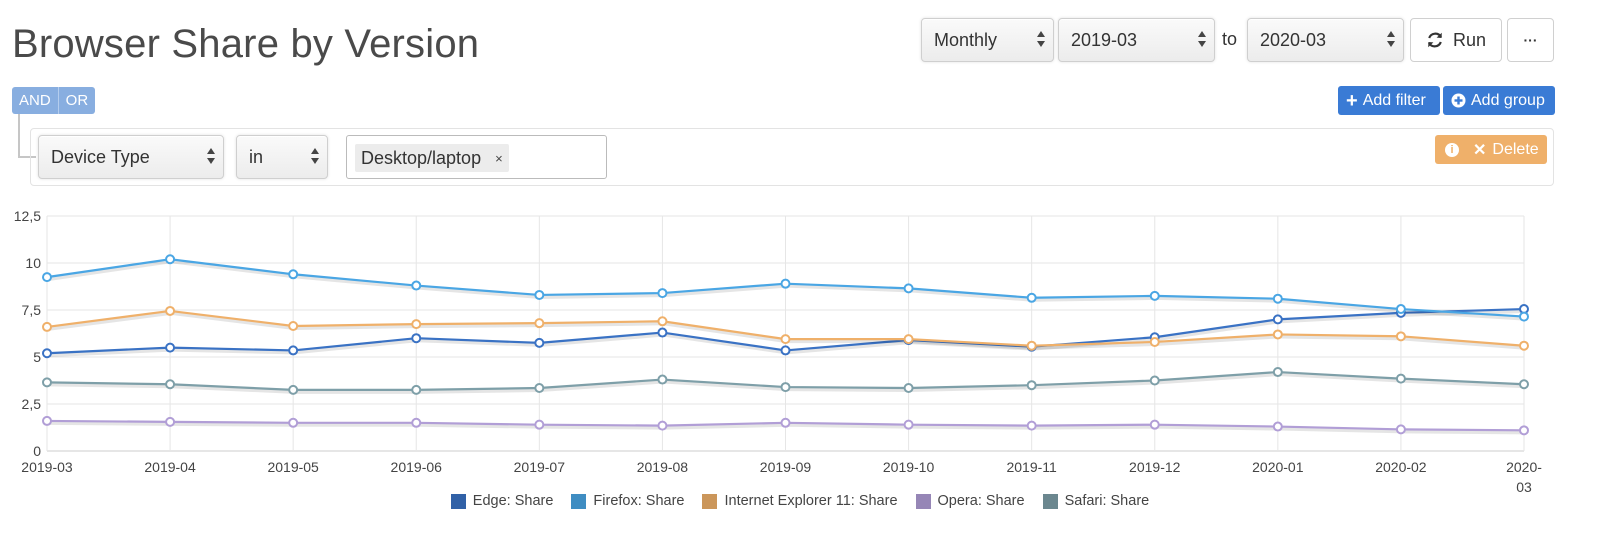 The height and width of the screenshot is (535, 1600). What do you see at coordinates (540, 467) in the screenshot?
I see `x-tick-label: 2019-07` at bounding box center [540, 467].